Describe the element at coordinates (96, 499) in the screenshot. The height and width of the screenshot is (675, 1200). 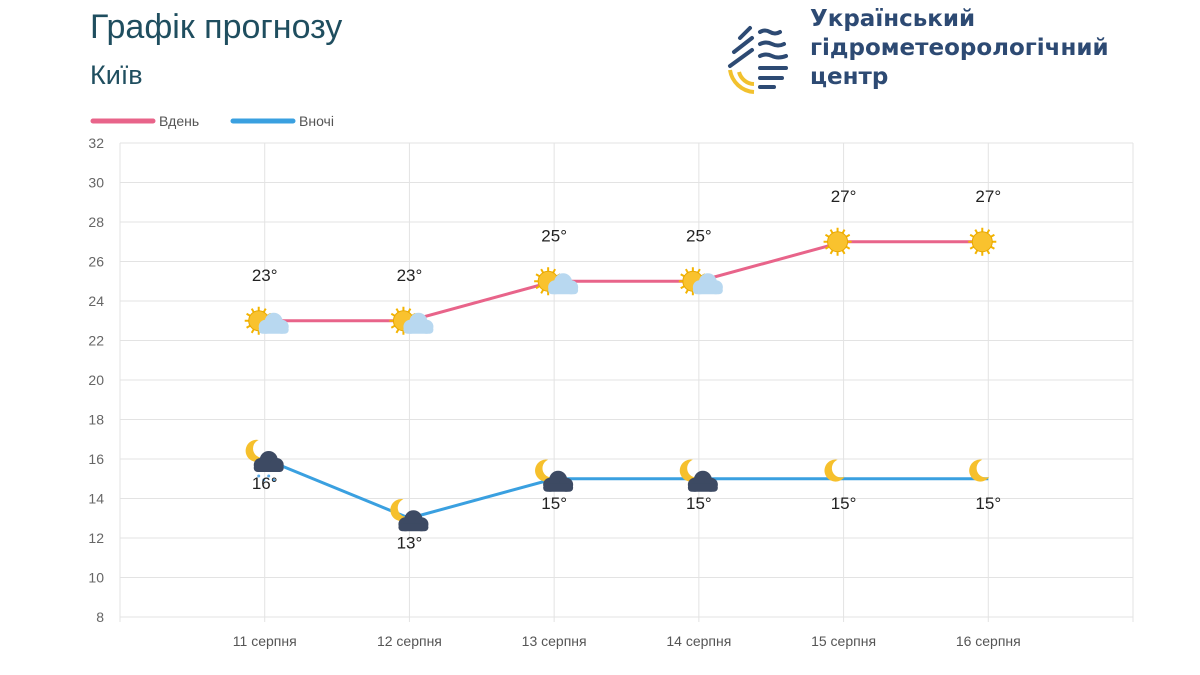
I see `y-tick-label: 14` at that location.